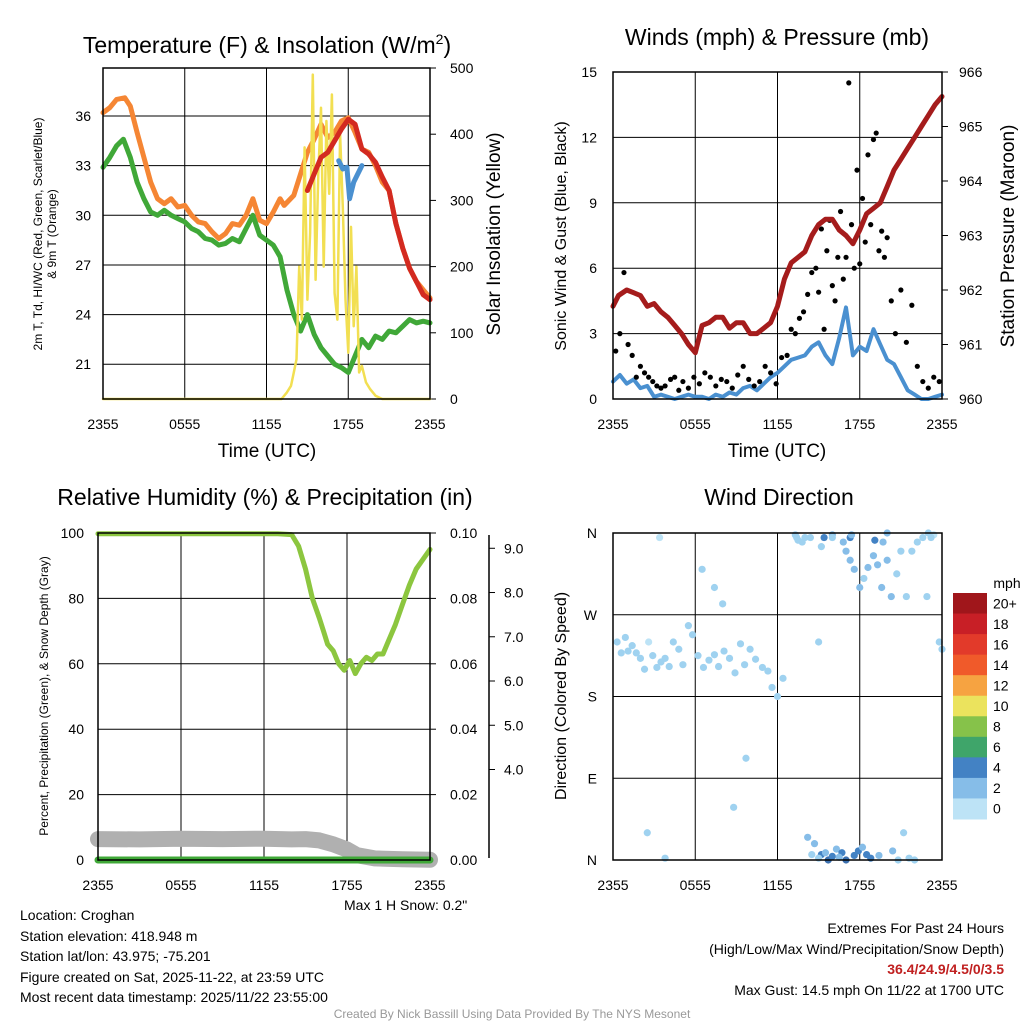  I want to click on winds-y2-tick: 960, so click(971, 399).